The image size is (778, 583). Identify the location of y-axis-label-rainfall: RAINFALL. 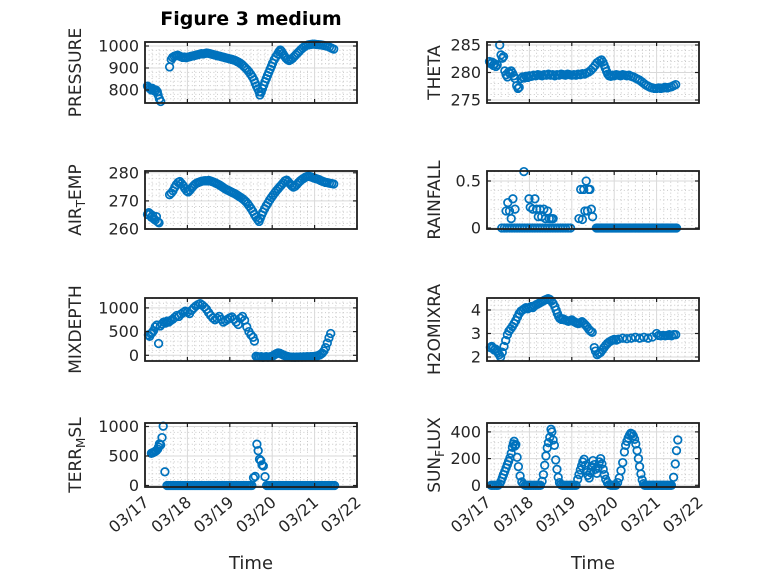
(435, 200).